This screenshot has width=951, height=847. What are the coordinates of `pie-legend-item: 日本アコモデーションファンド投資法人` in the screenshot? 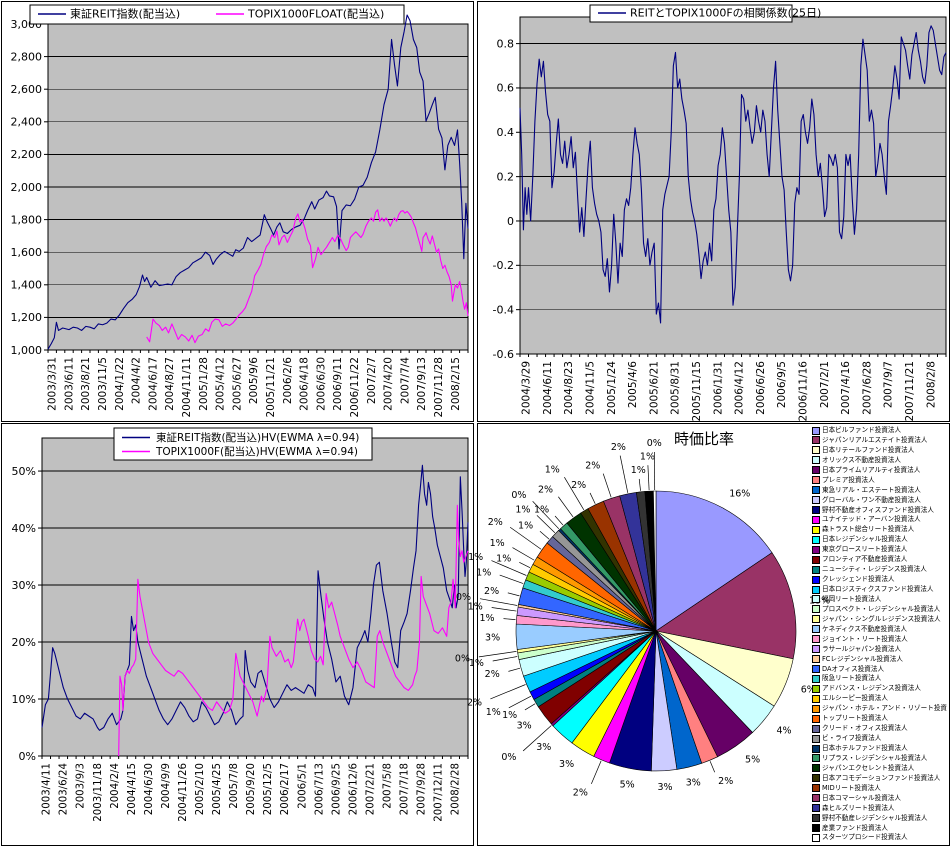 It's located at (879, 778).